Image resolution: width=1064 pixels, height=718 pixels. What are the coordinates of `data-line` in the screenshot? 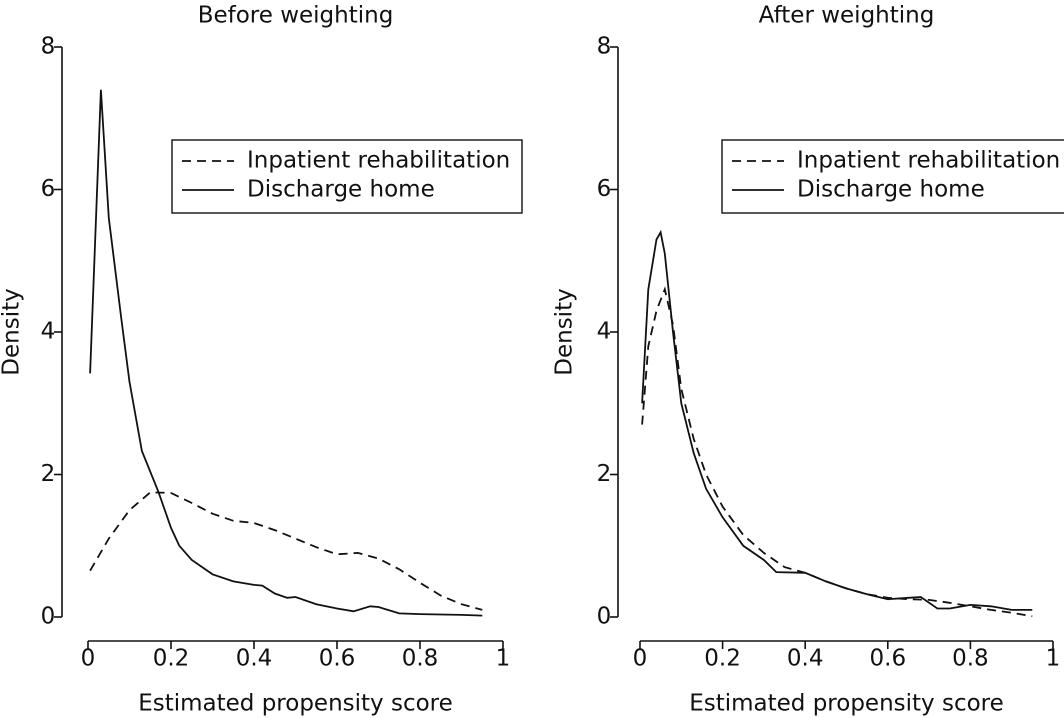 It's located at (286, 551).